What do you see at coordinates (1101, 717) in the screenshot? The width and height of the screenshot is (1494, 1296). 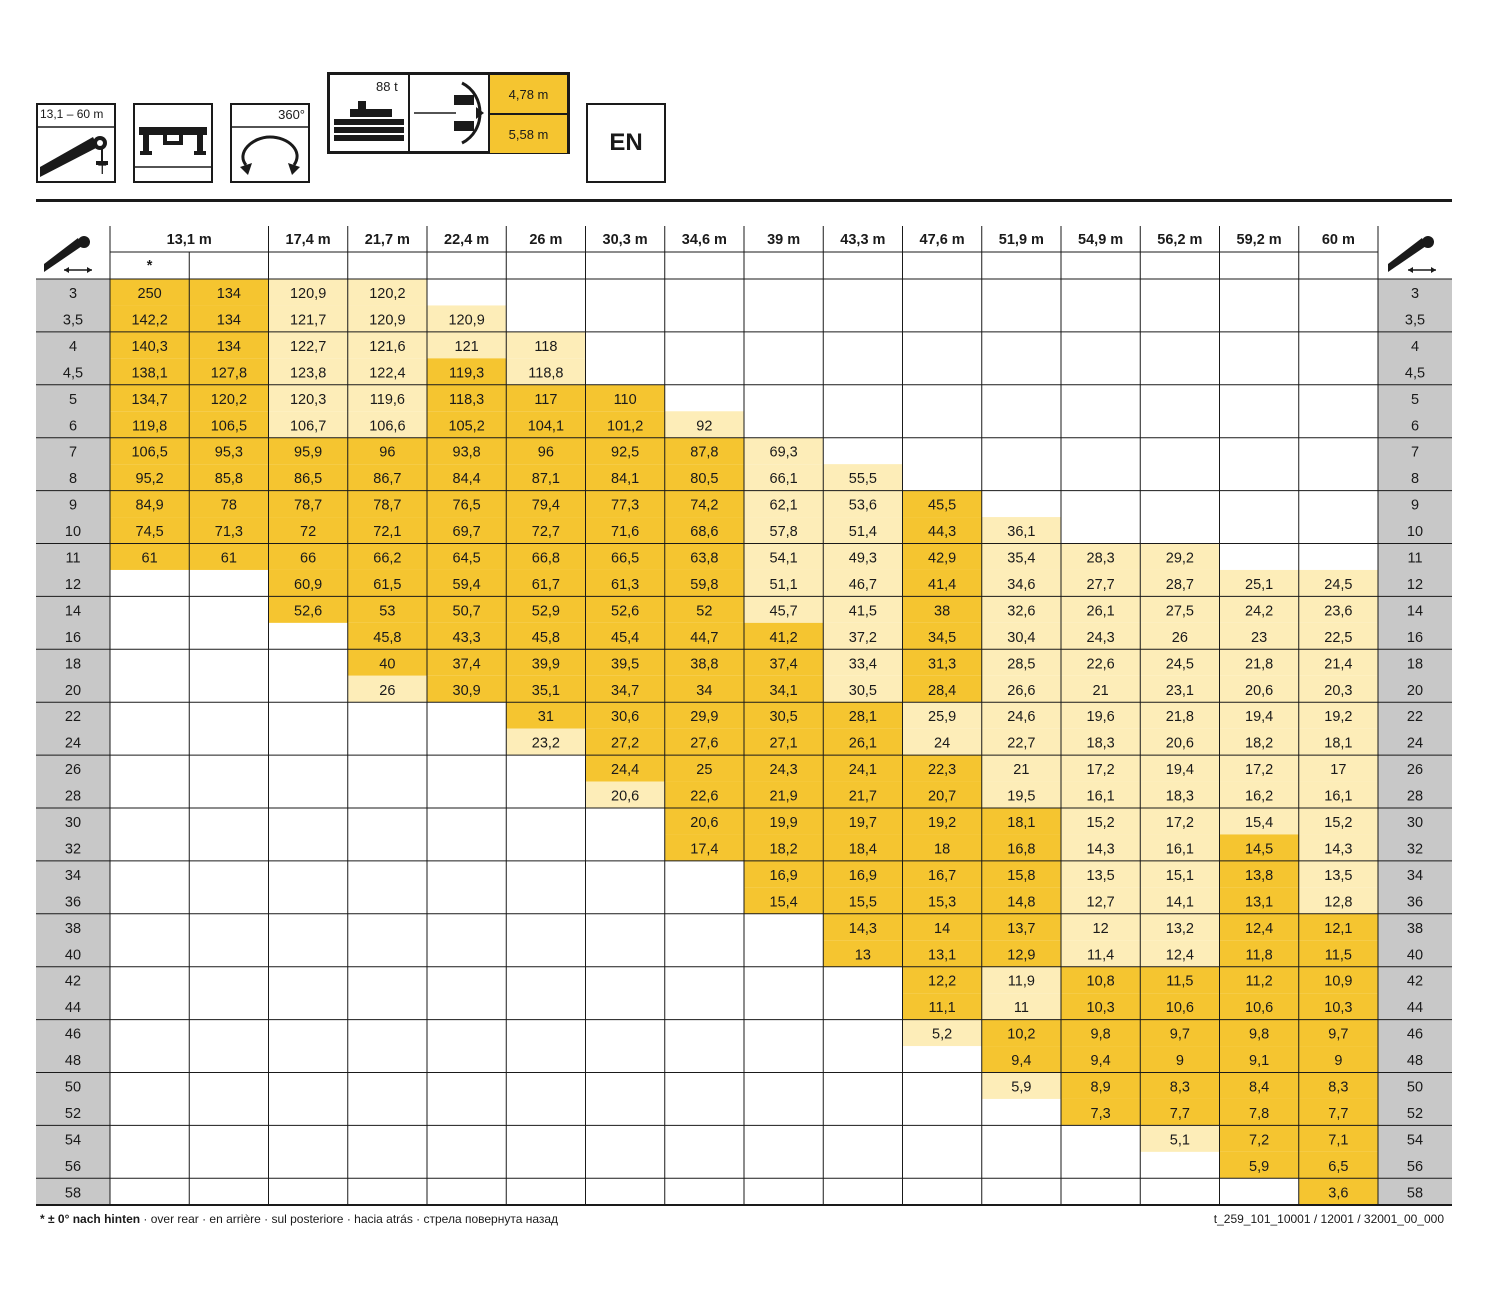 I see `load-value: 19,6` at bounding box center [1101, 717].